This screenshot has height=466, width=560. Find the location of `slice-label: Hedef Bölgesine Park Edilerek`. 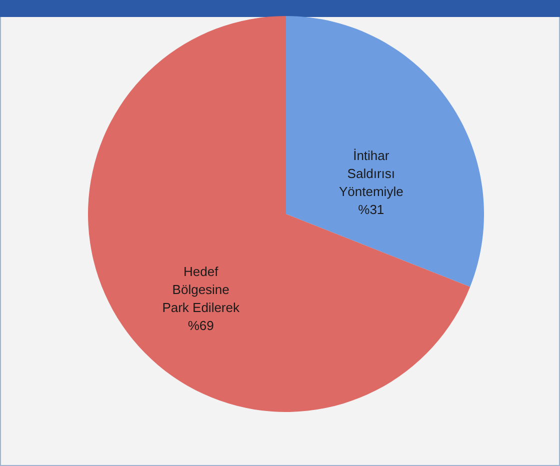

slice-label: Hedef Bölgesine Park Edilerek is located at coordinates (201, 289).